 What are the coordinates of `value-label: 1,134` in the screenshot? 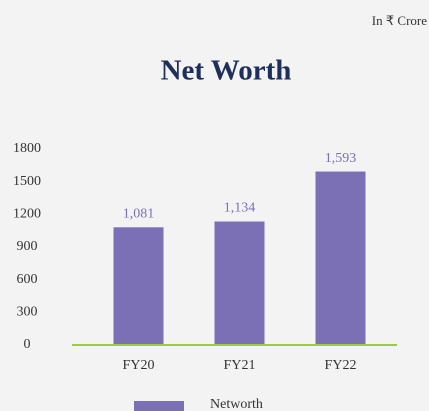 It's located at (240, 208).